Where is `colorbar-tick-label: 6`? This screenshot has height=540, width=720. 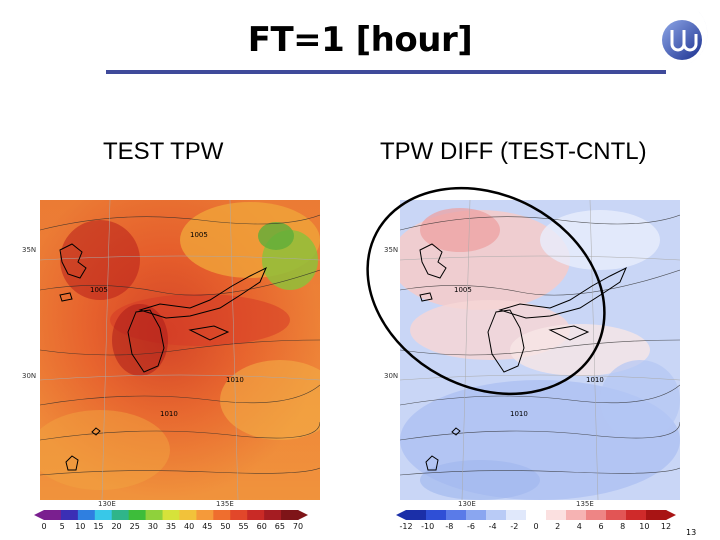 colorbar-tick-label: 6 is located at coordinates (601, 526).